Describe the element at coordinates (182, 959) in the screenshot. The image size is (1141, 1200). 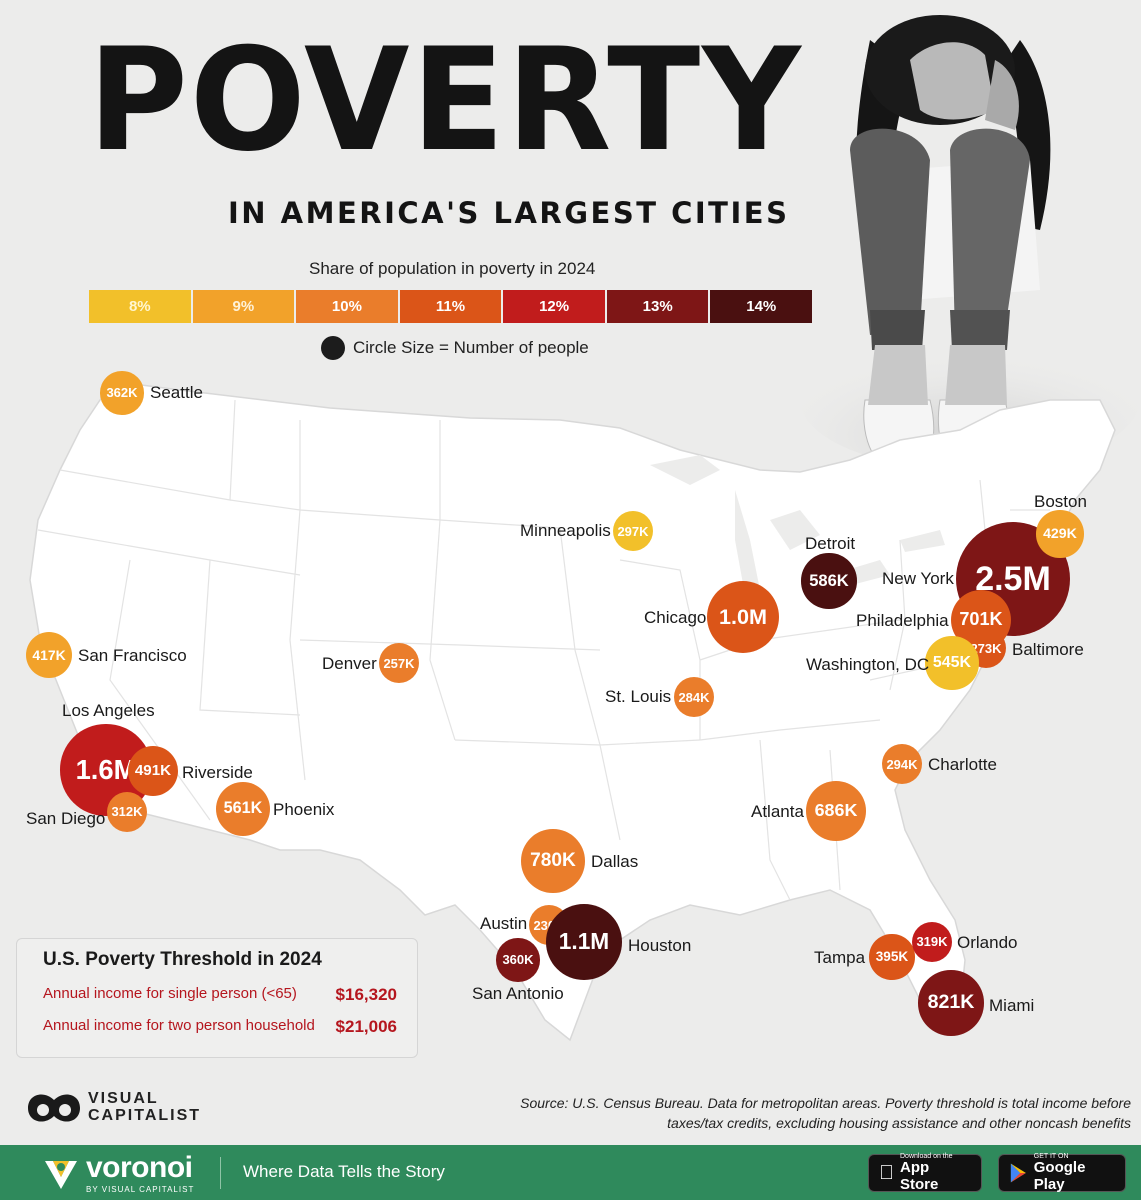
I see `threshold-title: U.S. Poverty Threshold in 2024` at that location.